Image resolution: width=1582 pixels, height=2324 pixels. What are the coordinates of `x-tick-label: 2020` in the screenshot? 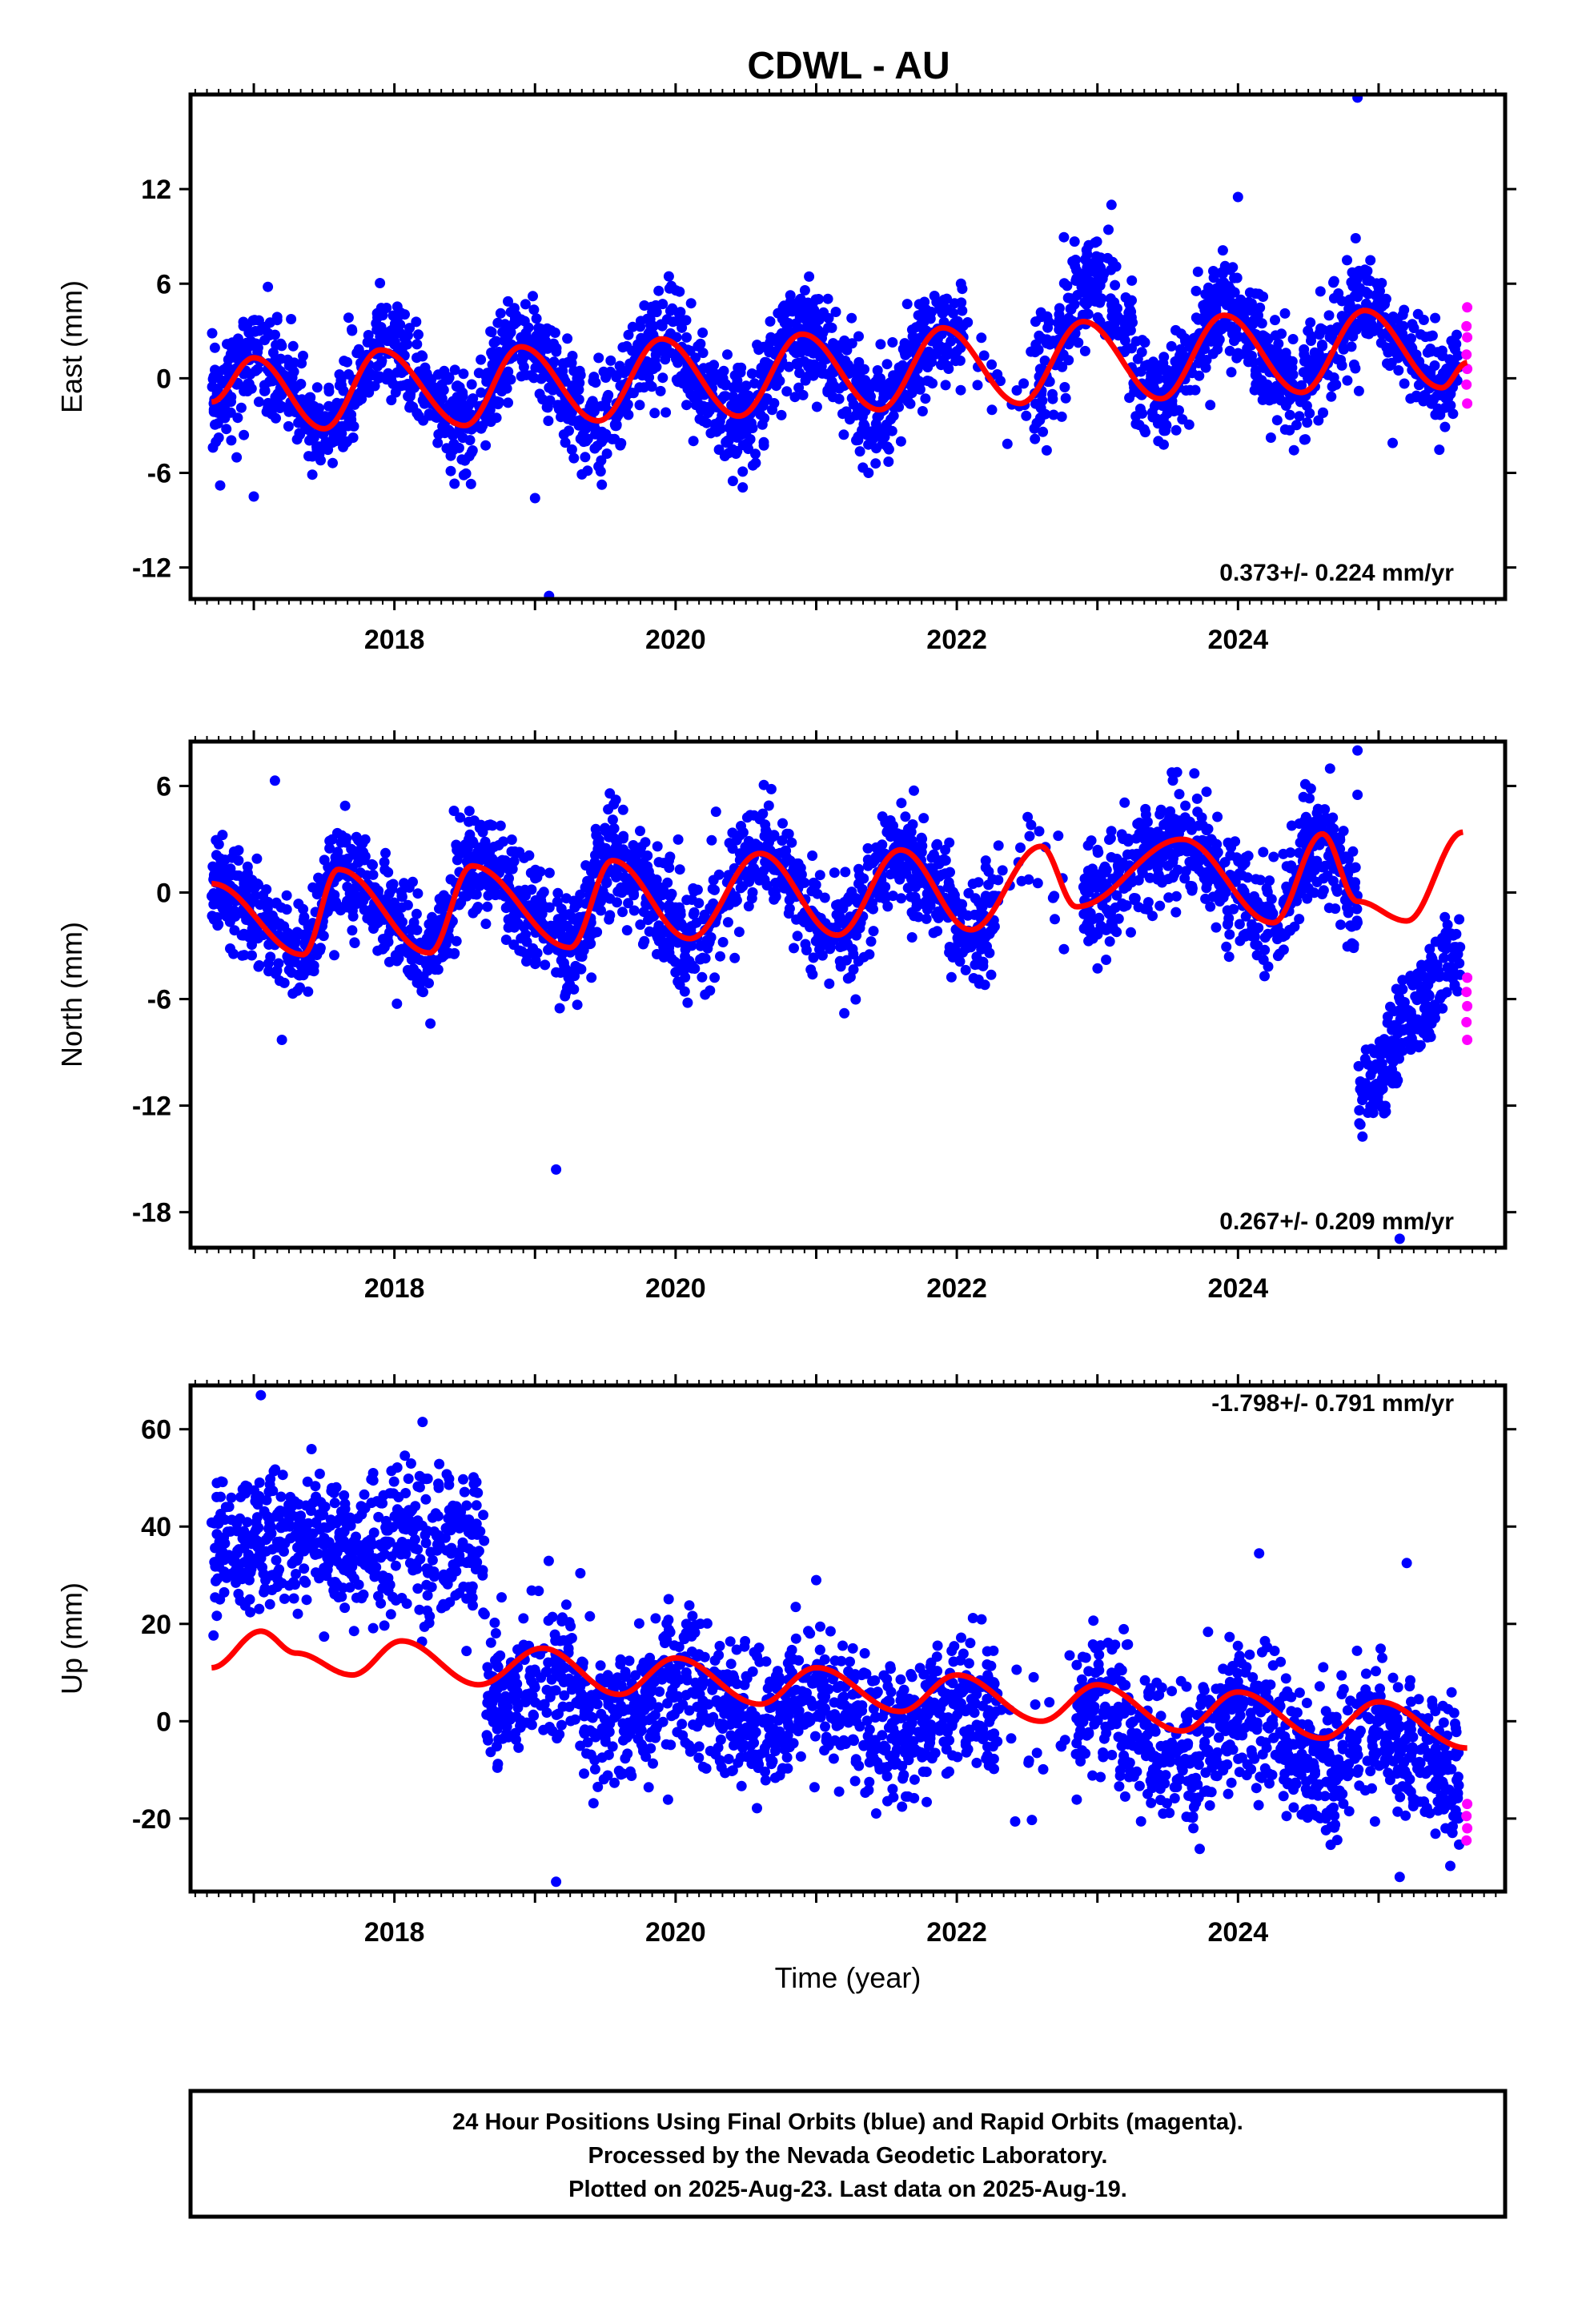 It's located at (675, 640).